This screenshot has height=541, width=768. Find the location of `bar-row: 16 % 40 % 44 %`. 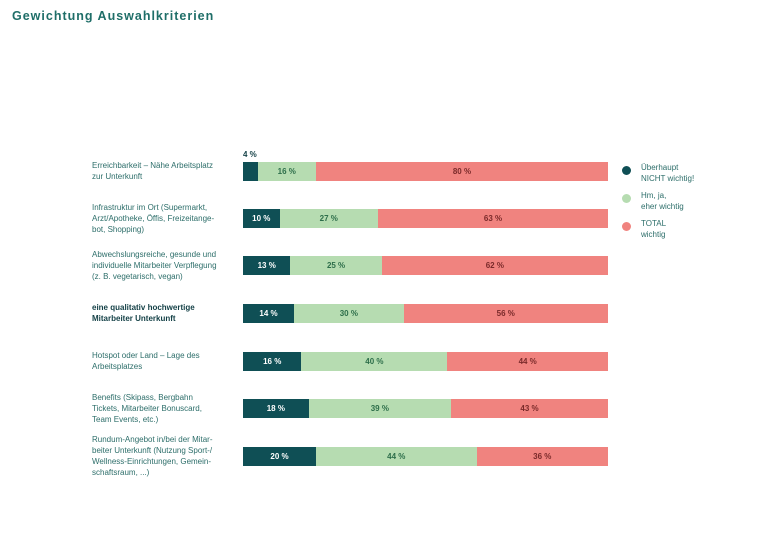

bar-row: 16 % 40 % 44 % is located at coordinates (425, 361).